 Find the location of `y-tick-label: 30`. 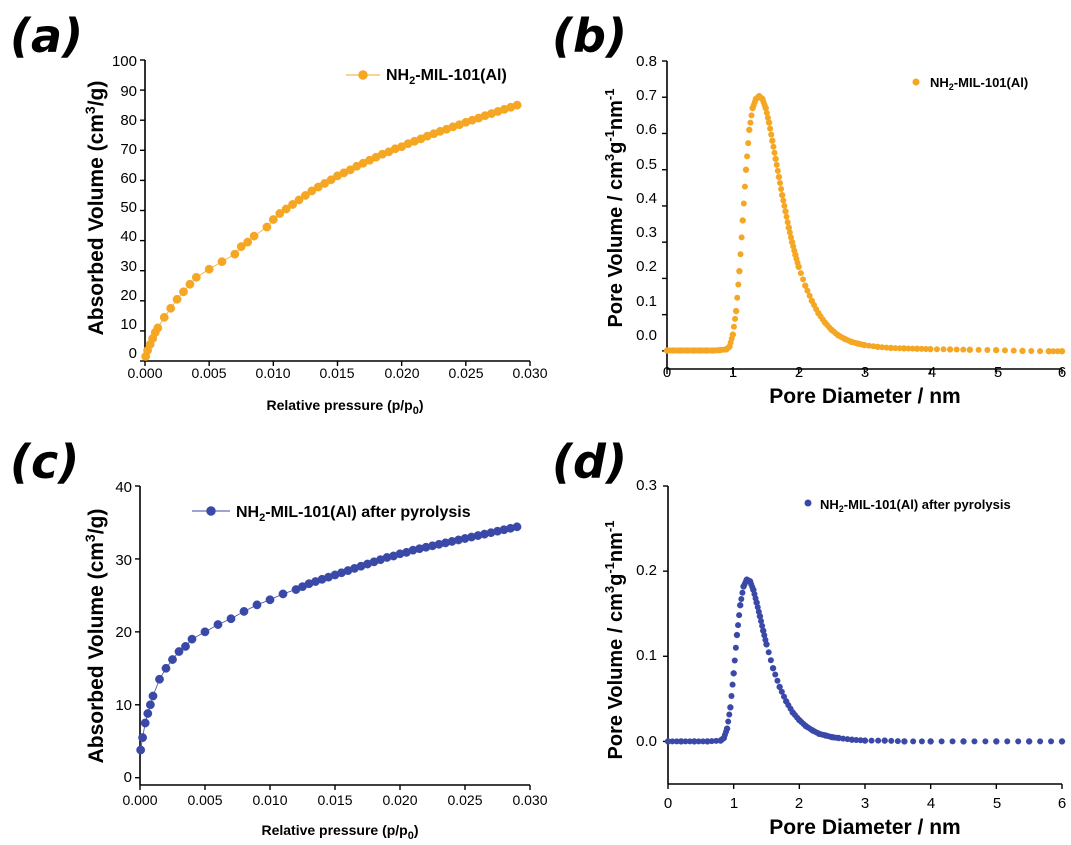

y-tick-label: 30 is located at coordinates (128, 266).